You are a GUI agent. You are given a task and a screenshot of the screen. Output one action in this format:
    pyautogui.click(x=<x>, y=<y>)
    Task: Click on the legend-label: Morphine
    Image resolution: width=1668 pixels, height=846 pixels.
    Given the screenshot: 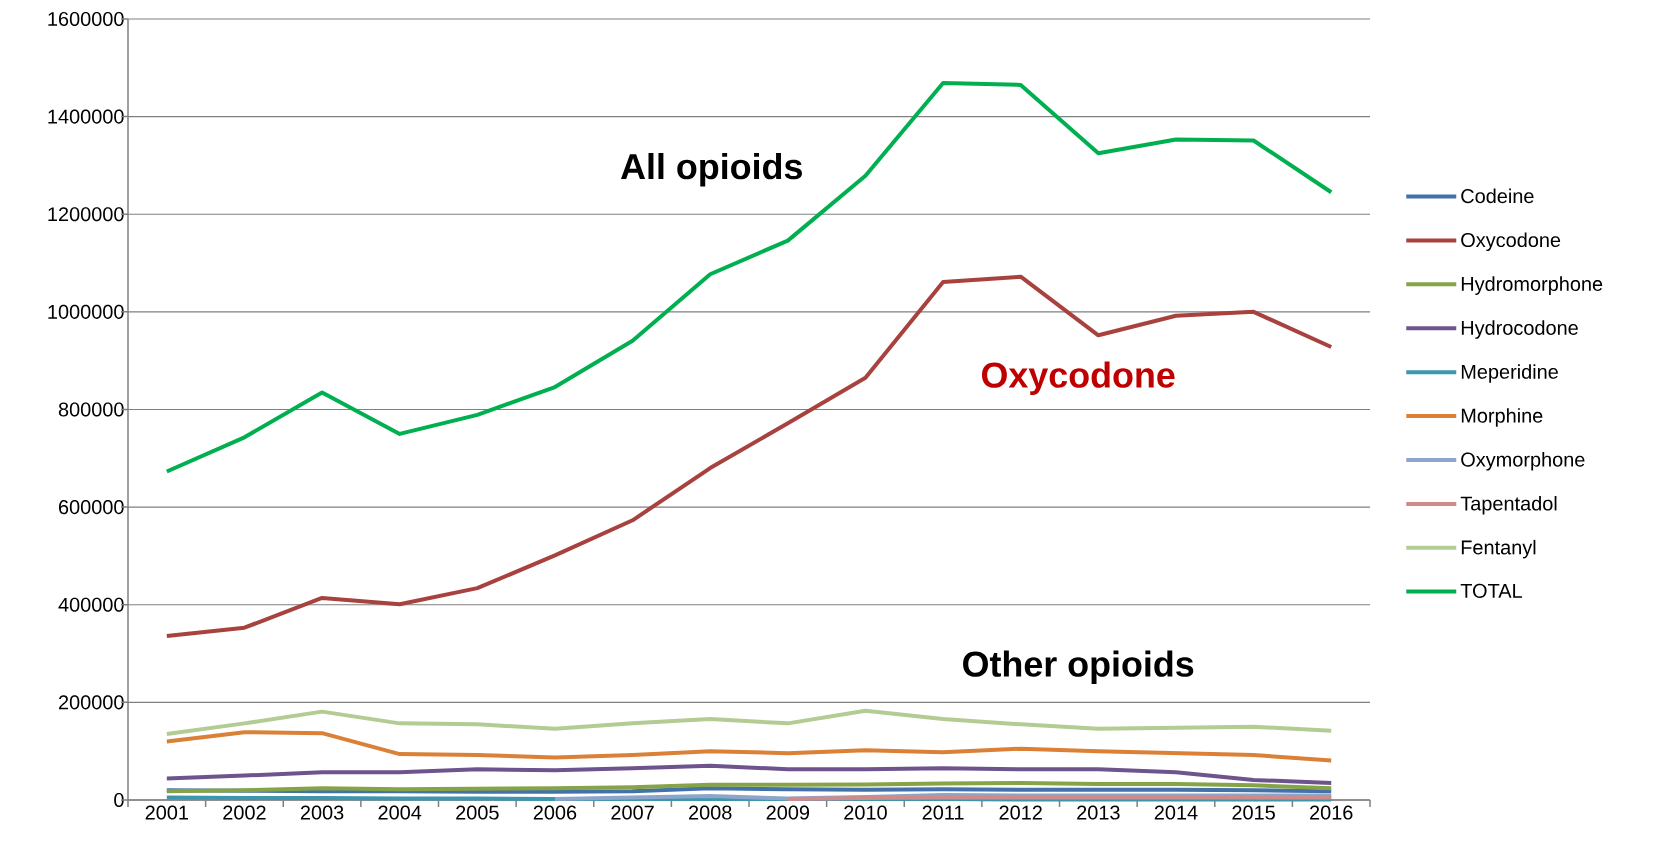 What is the action you would take?
    pyautogui.click(x=1502, y=417)
    